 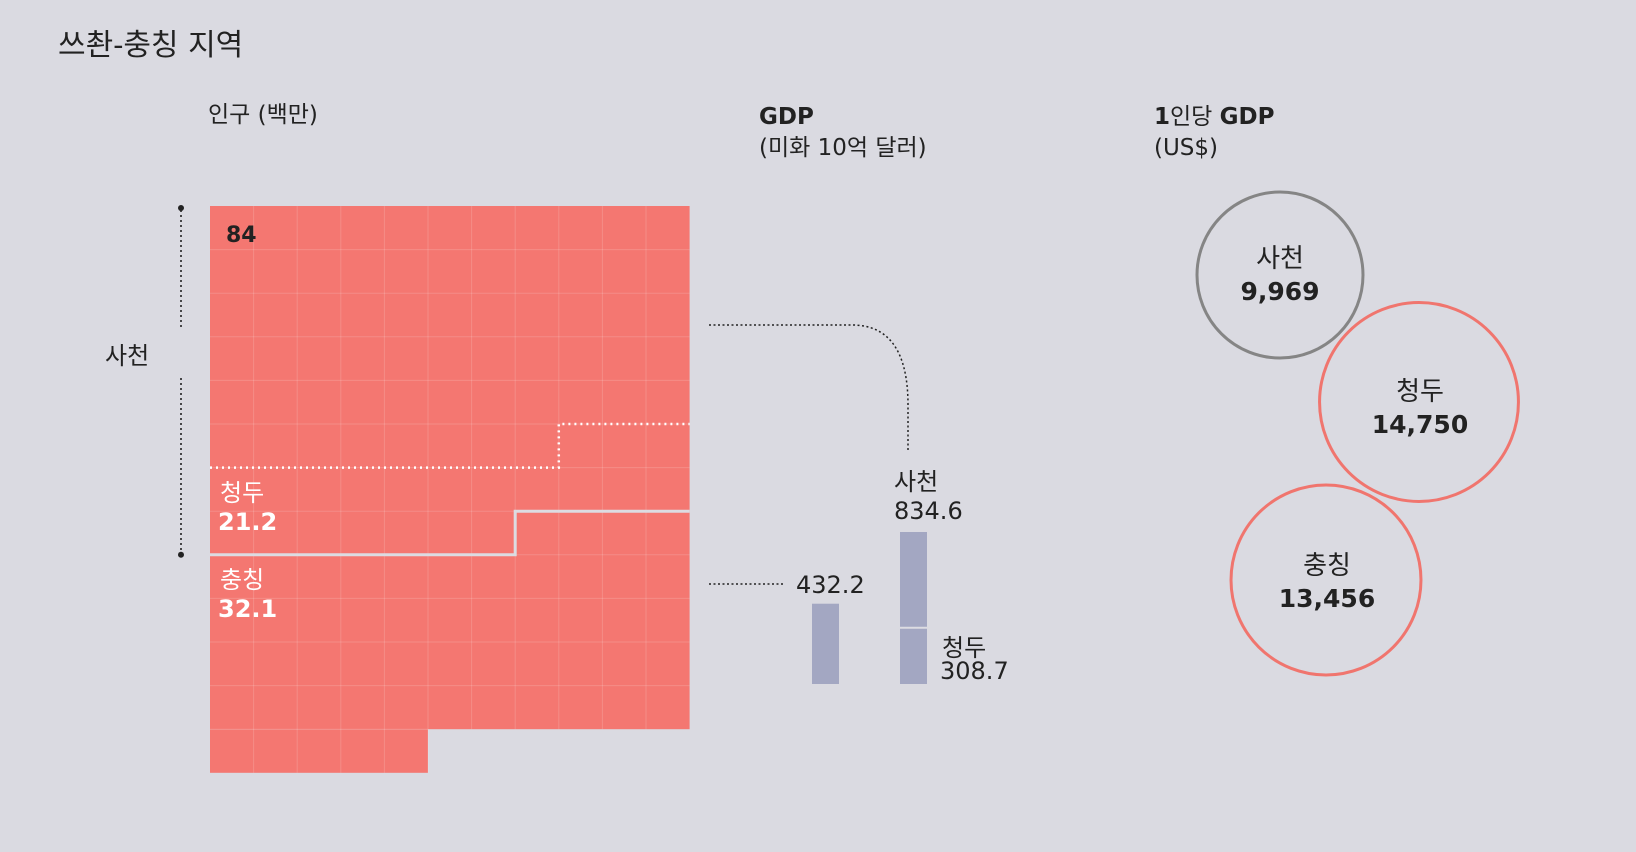 I want to click on chongqing-boundary-line, so click(x=450, y=533).